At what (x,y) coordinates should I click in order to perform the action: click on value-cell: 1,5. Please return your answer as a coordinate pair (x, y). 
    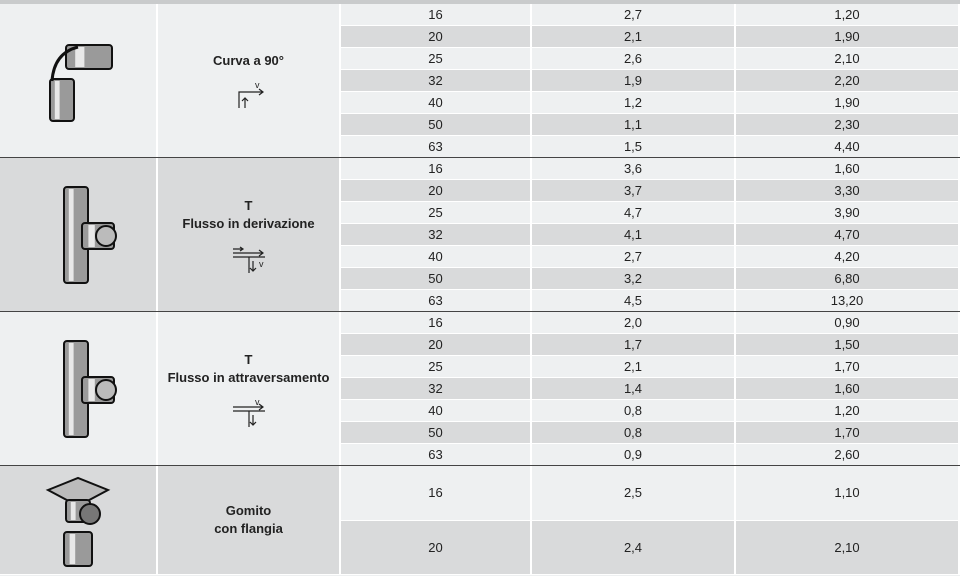
    Looking at the image, I should click on (634, 147).